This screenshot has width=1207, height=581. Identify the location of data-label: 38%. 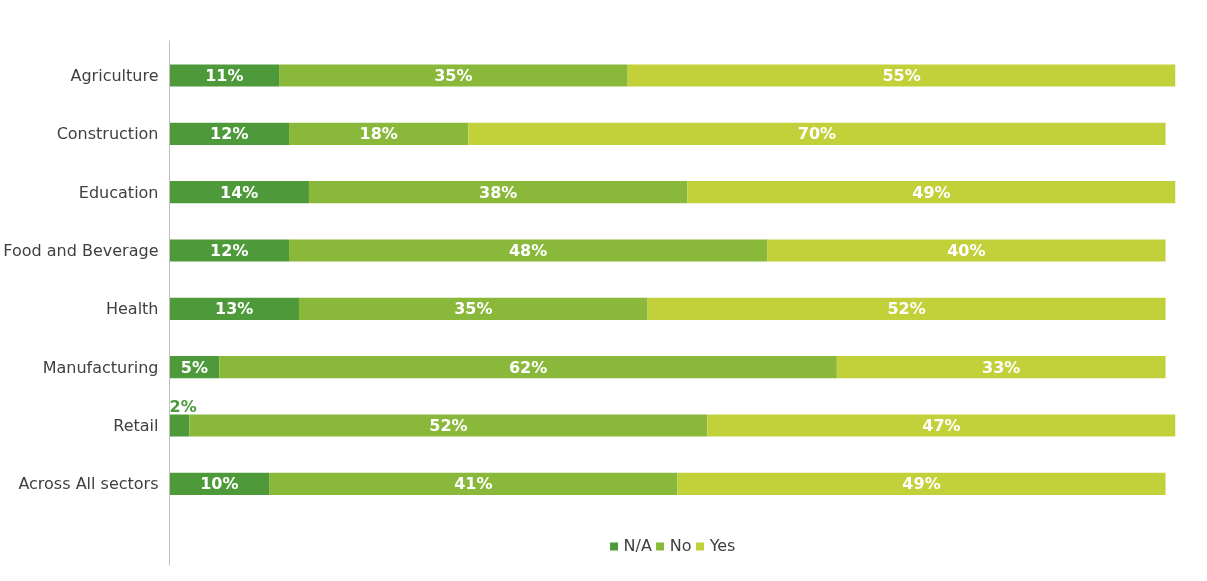
(498, 192).